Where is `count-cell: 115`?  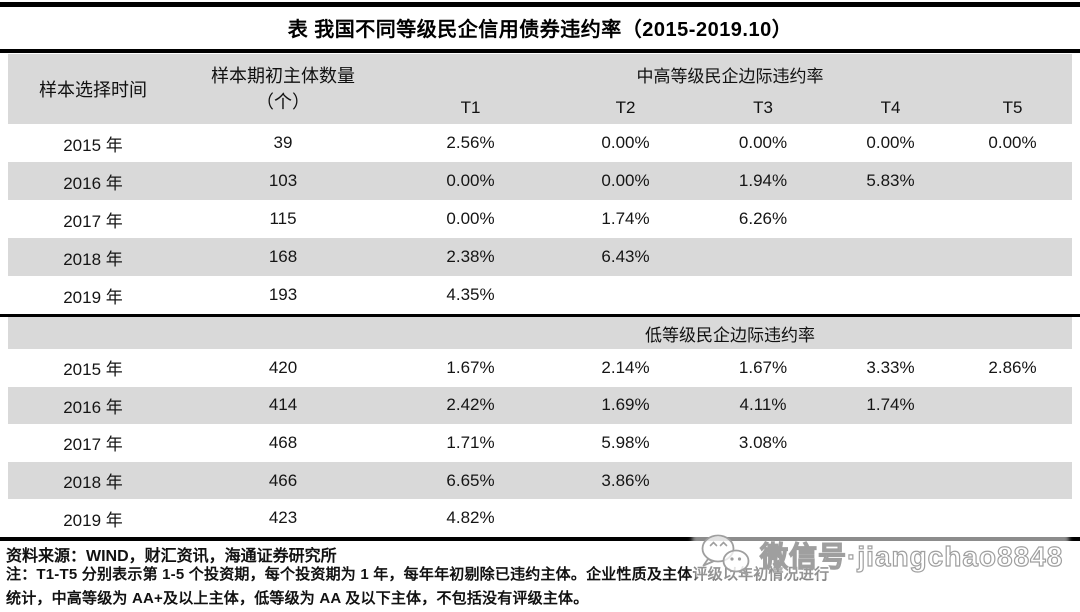 count-cell: 115 is located at coordinates (283, 218).